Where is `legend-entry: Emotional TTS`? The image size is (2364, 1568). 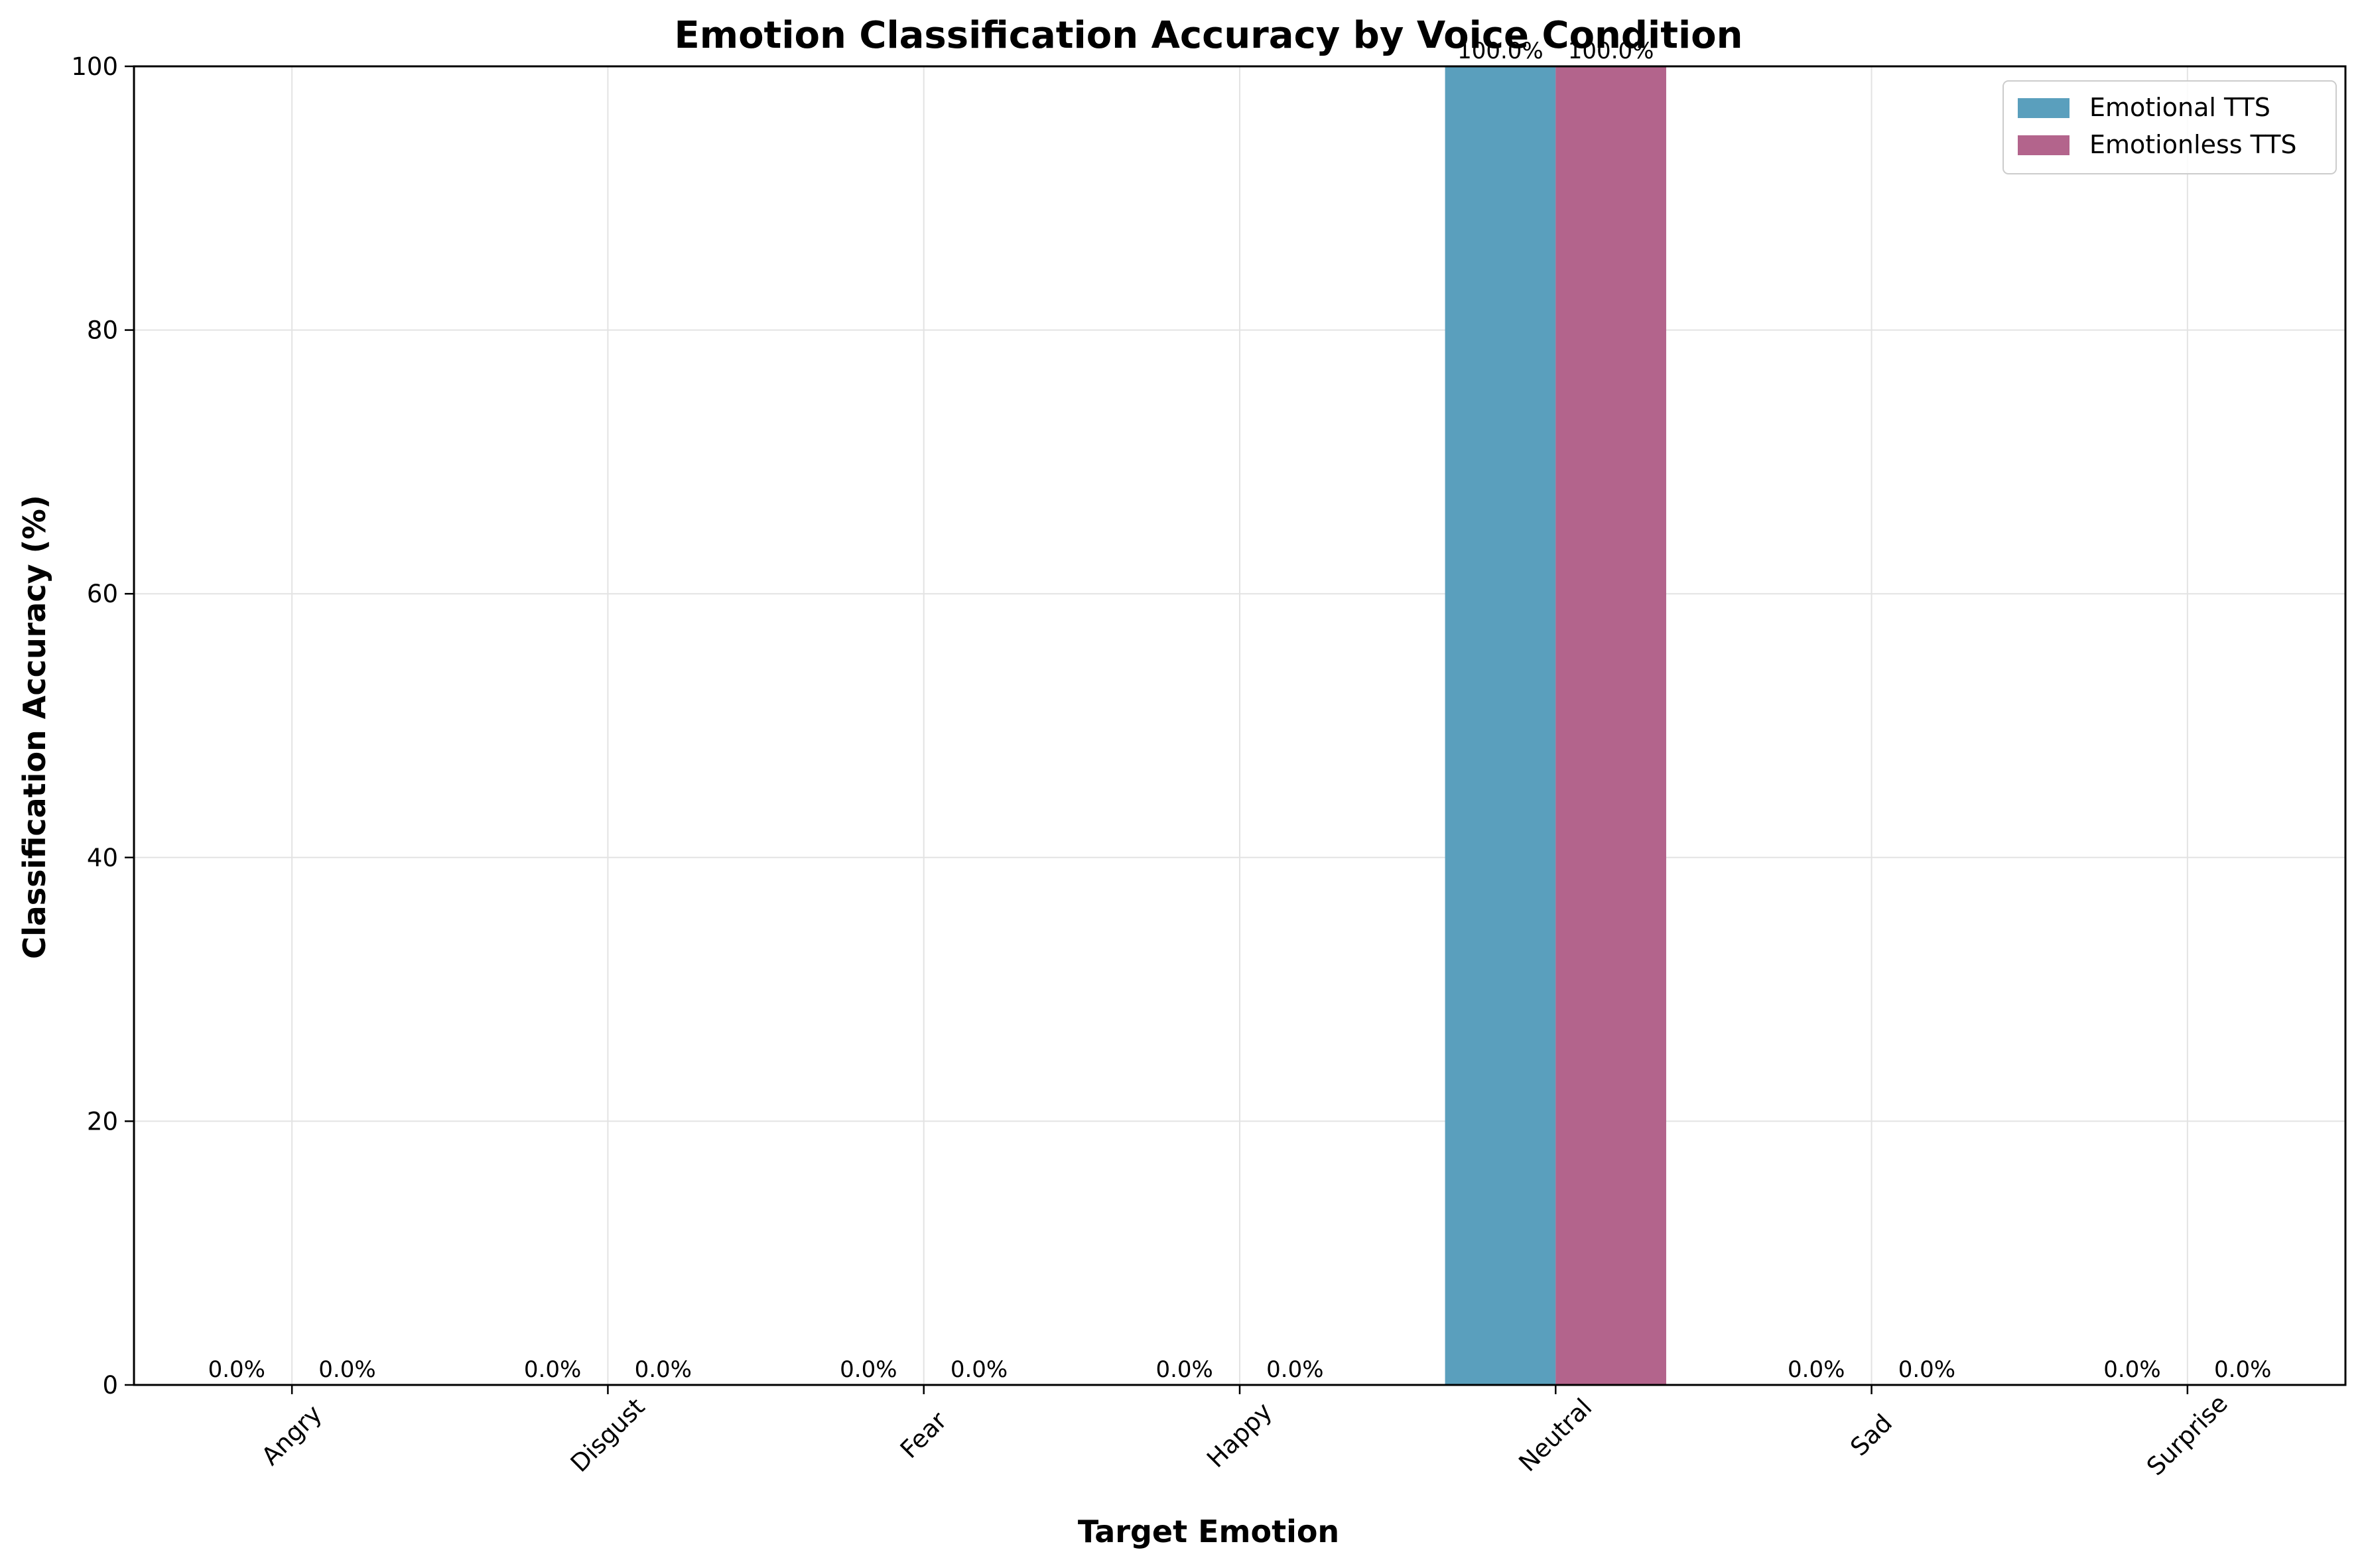
legend-entry: Emotional TTS is located at coordinates (2179, 107).